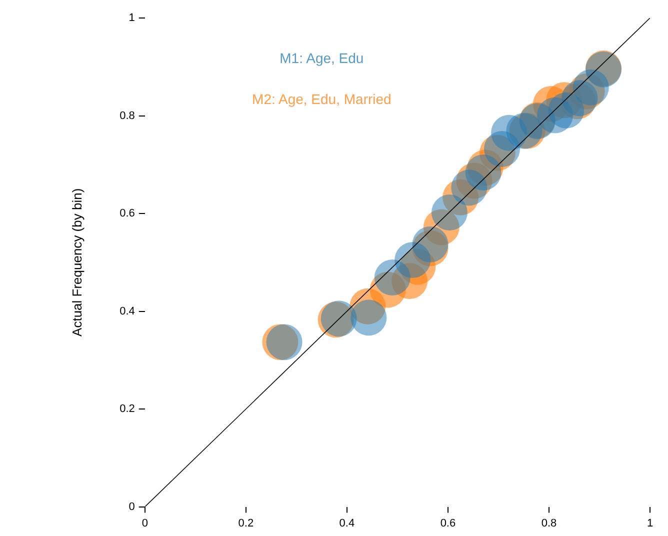 Image resolution: width=668 pixels, height=536 pixels. What do you see at coordinates (131, 18) in the screenshot?
I see `y-tick-label: 1` at bounding box center [131, 18].